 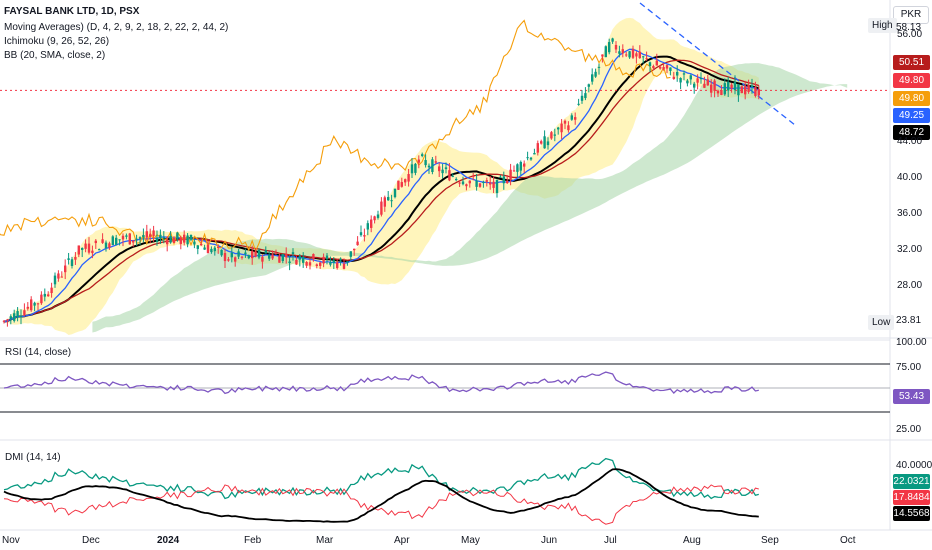 I want to click on x-axis-label: Jul, so click(x=610, y=540).